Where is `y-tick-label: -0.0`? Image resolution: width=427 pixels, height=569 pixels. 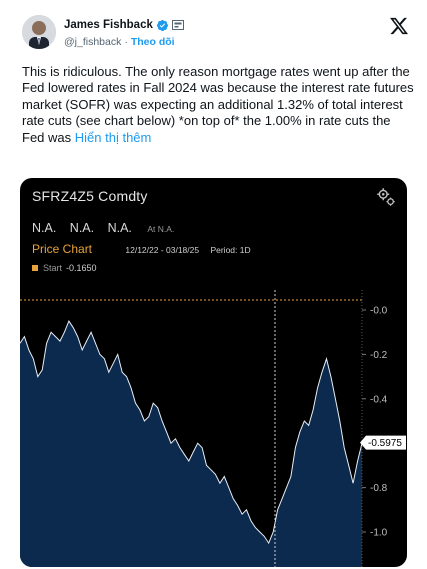 y-tick-label: -0.0 is located at coordinates (379, 311).